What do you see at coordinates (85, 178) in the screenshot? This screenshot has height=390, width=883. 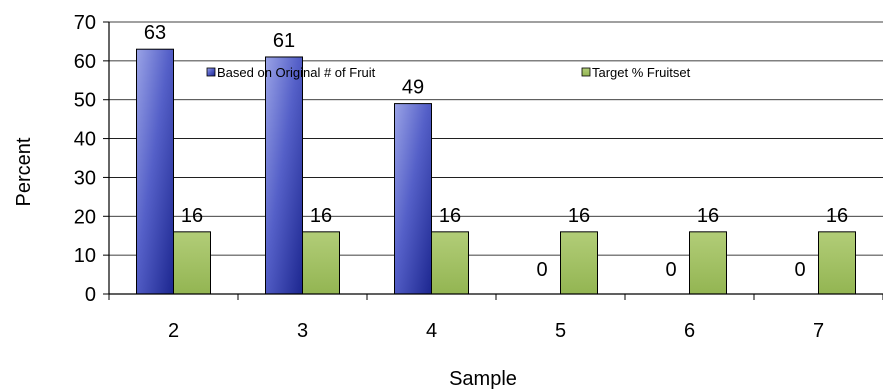 I see `y-tick-label: 30` at bounding box center [85, 178].